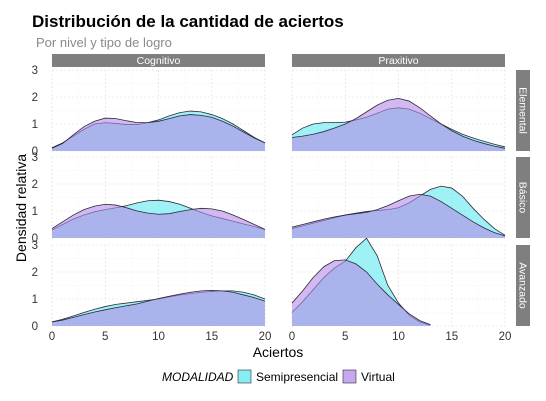  I want to click on strip-label-praxitivo: Praxitivo, so click(398, 61).